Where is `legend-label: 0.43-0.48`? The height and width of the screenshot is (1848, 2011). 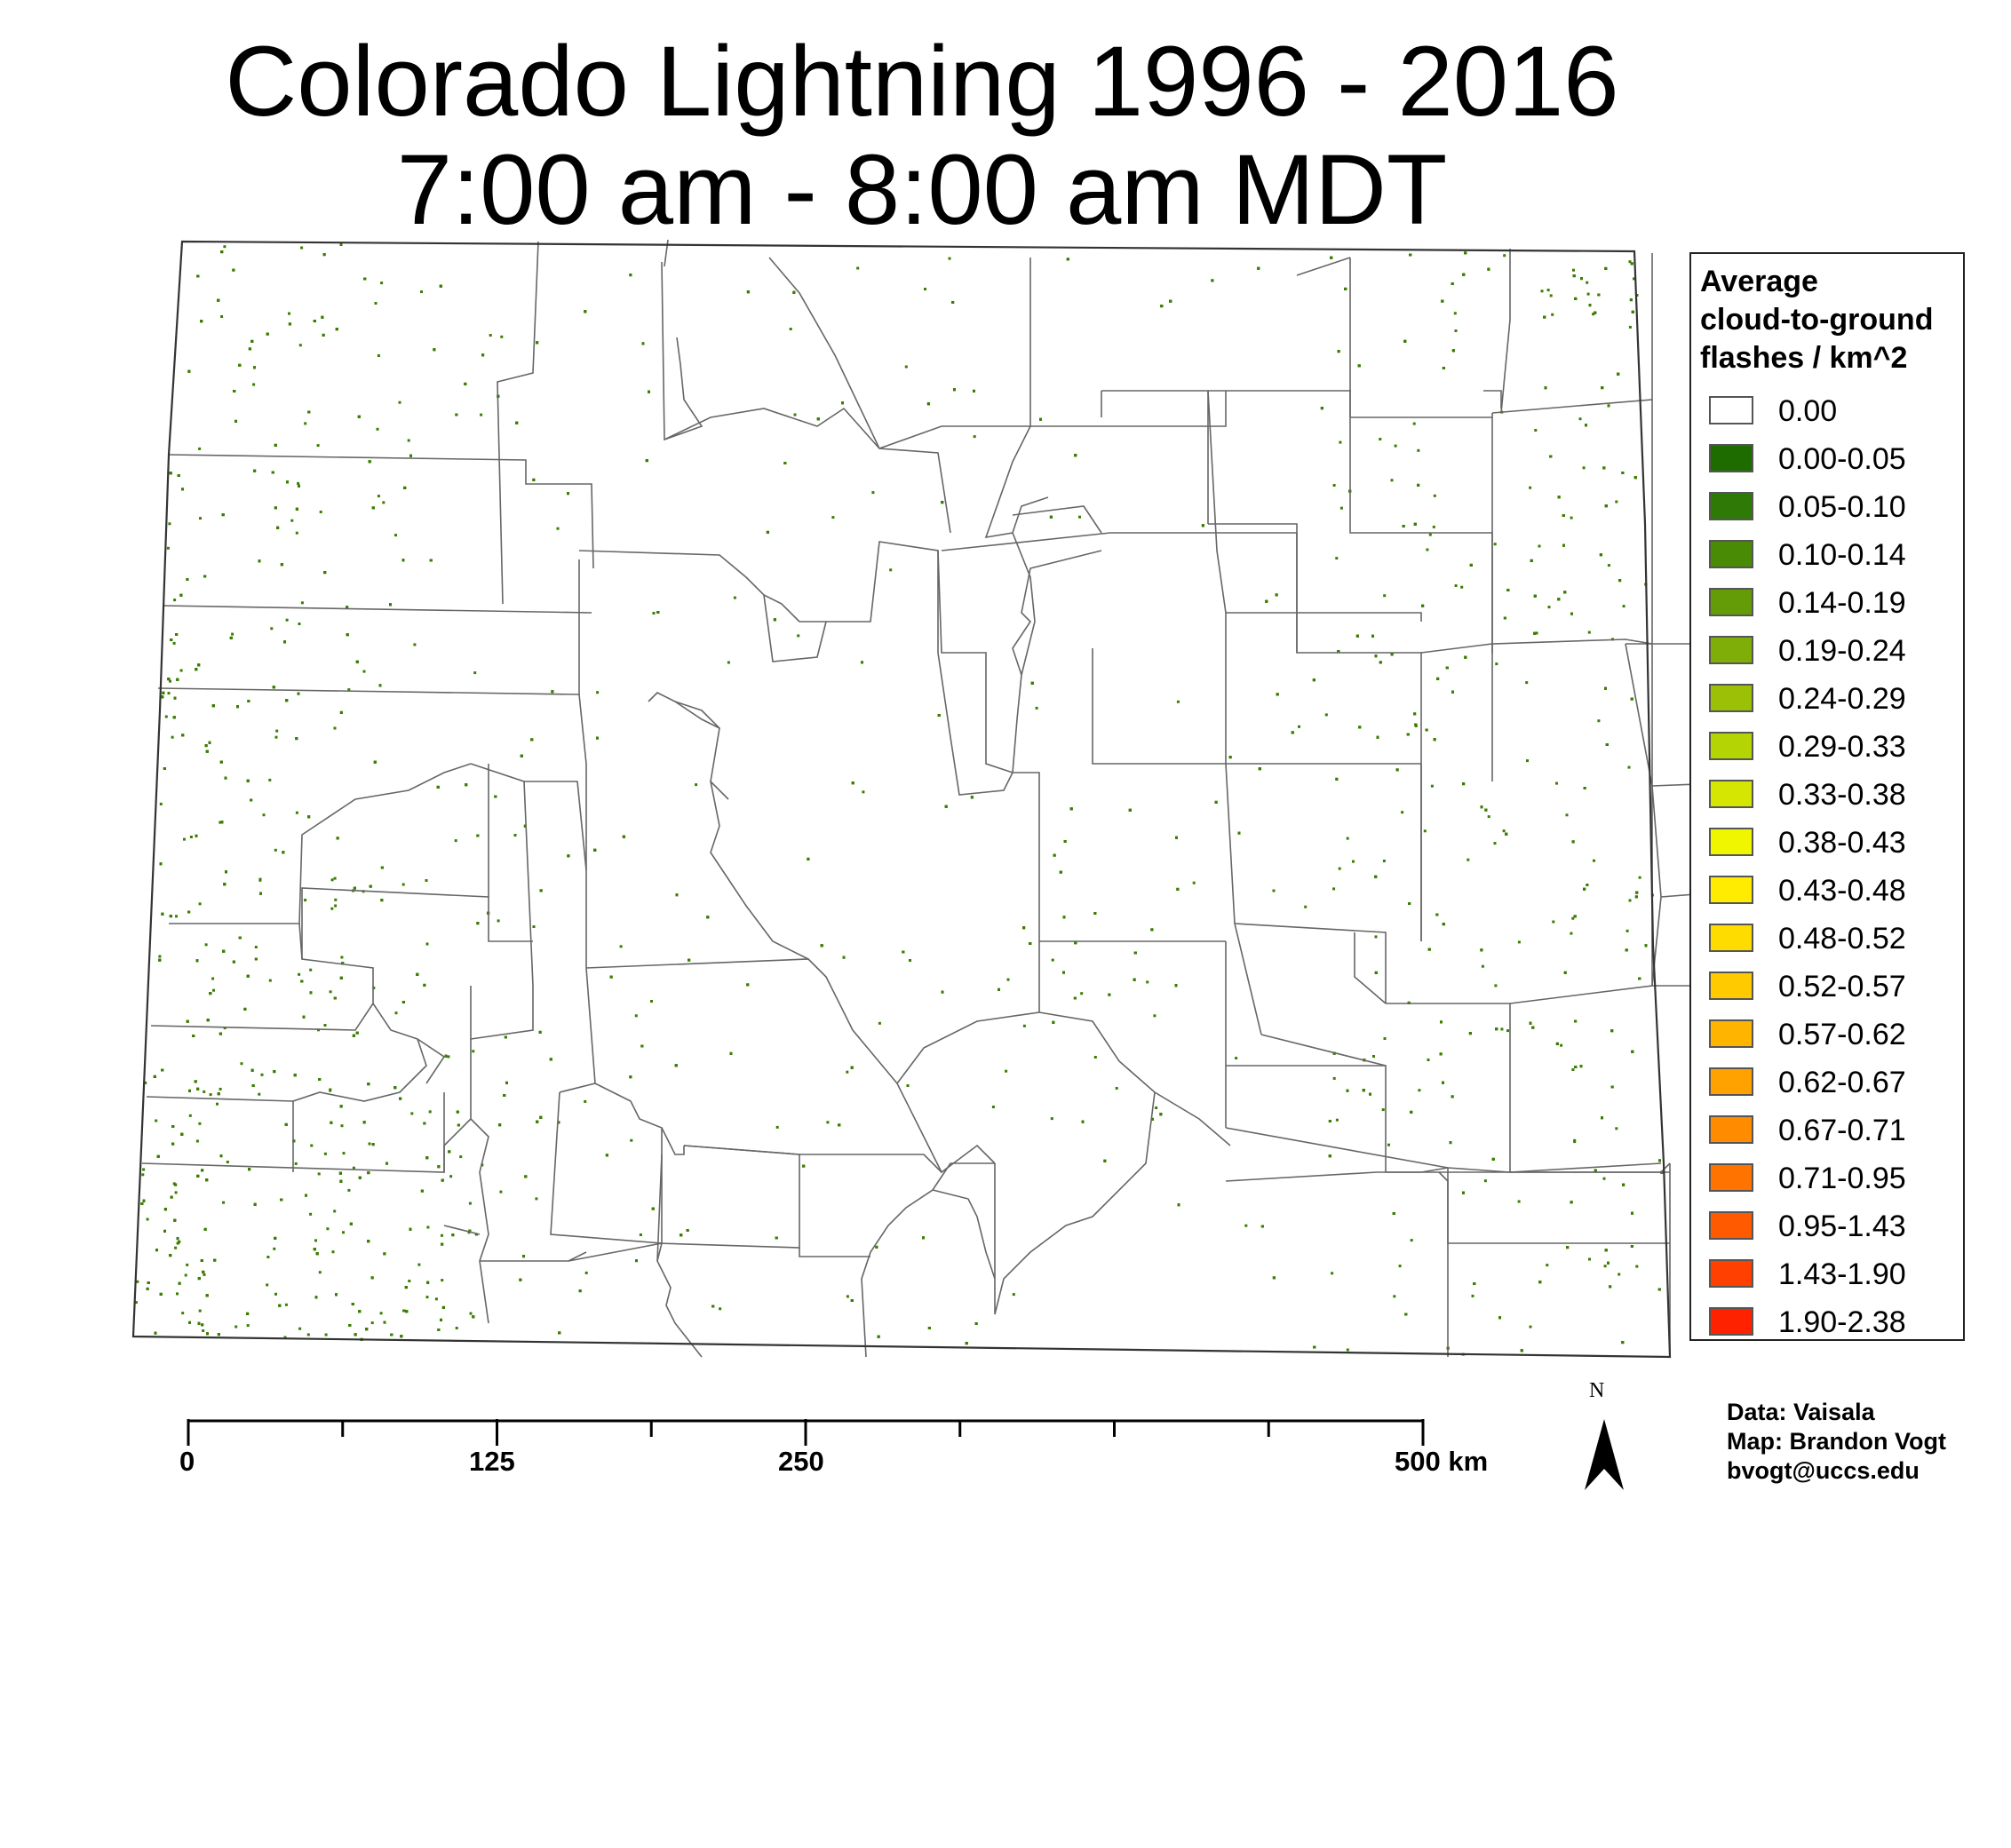
legend-label: 0.43-0.48 is located at coordinates (1842, 891).